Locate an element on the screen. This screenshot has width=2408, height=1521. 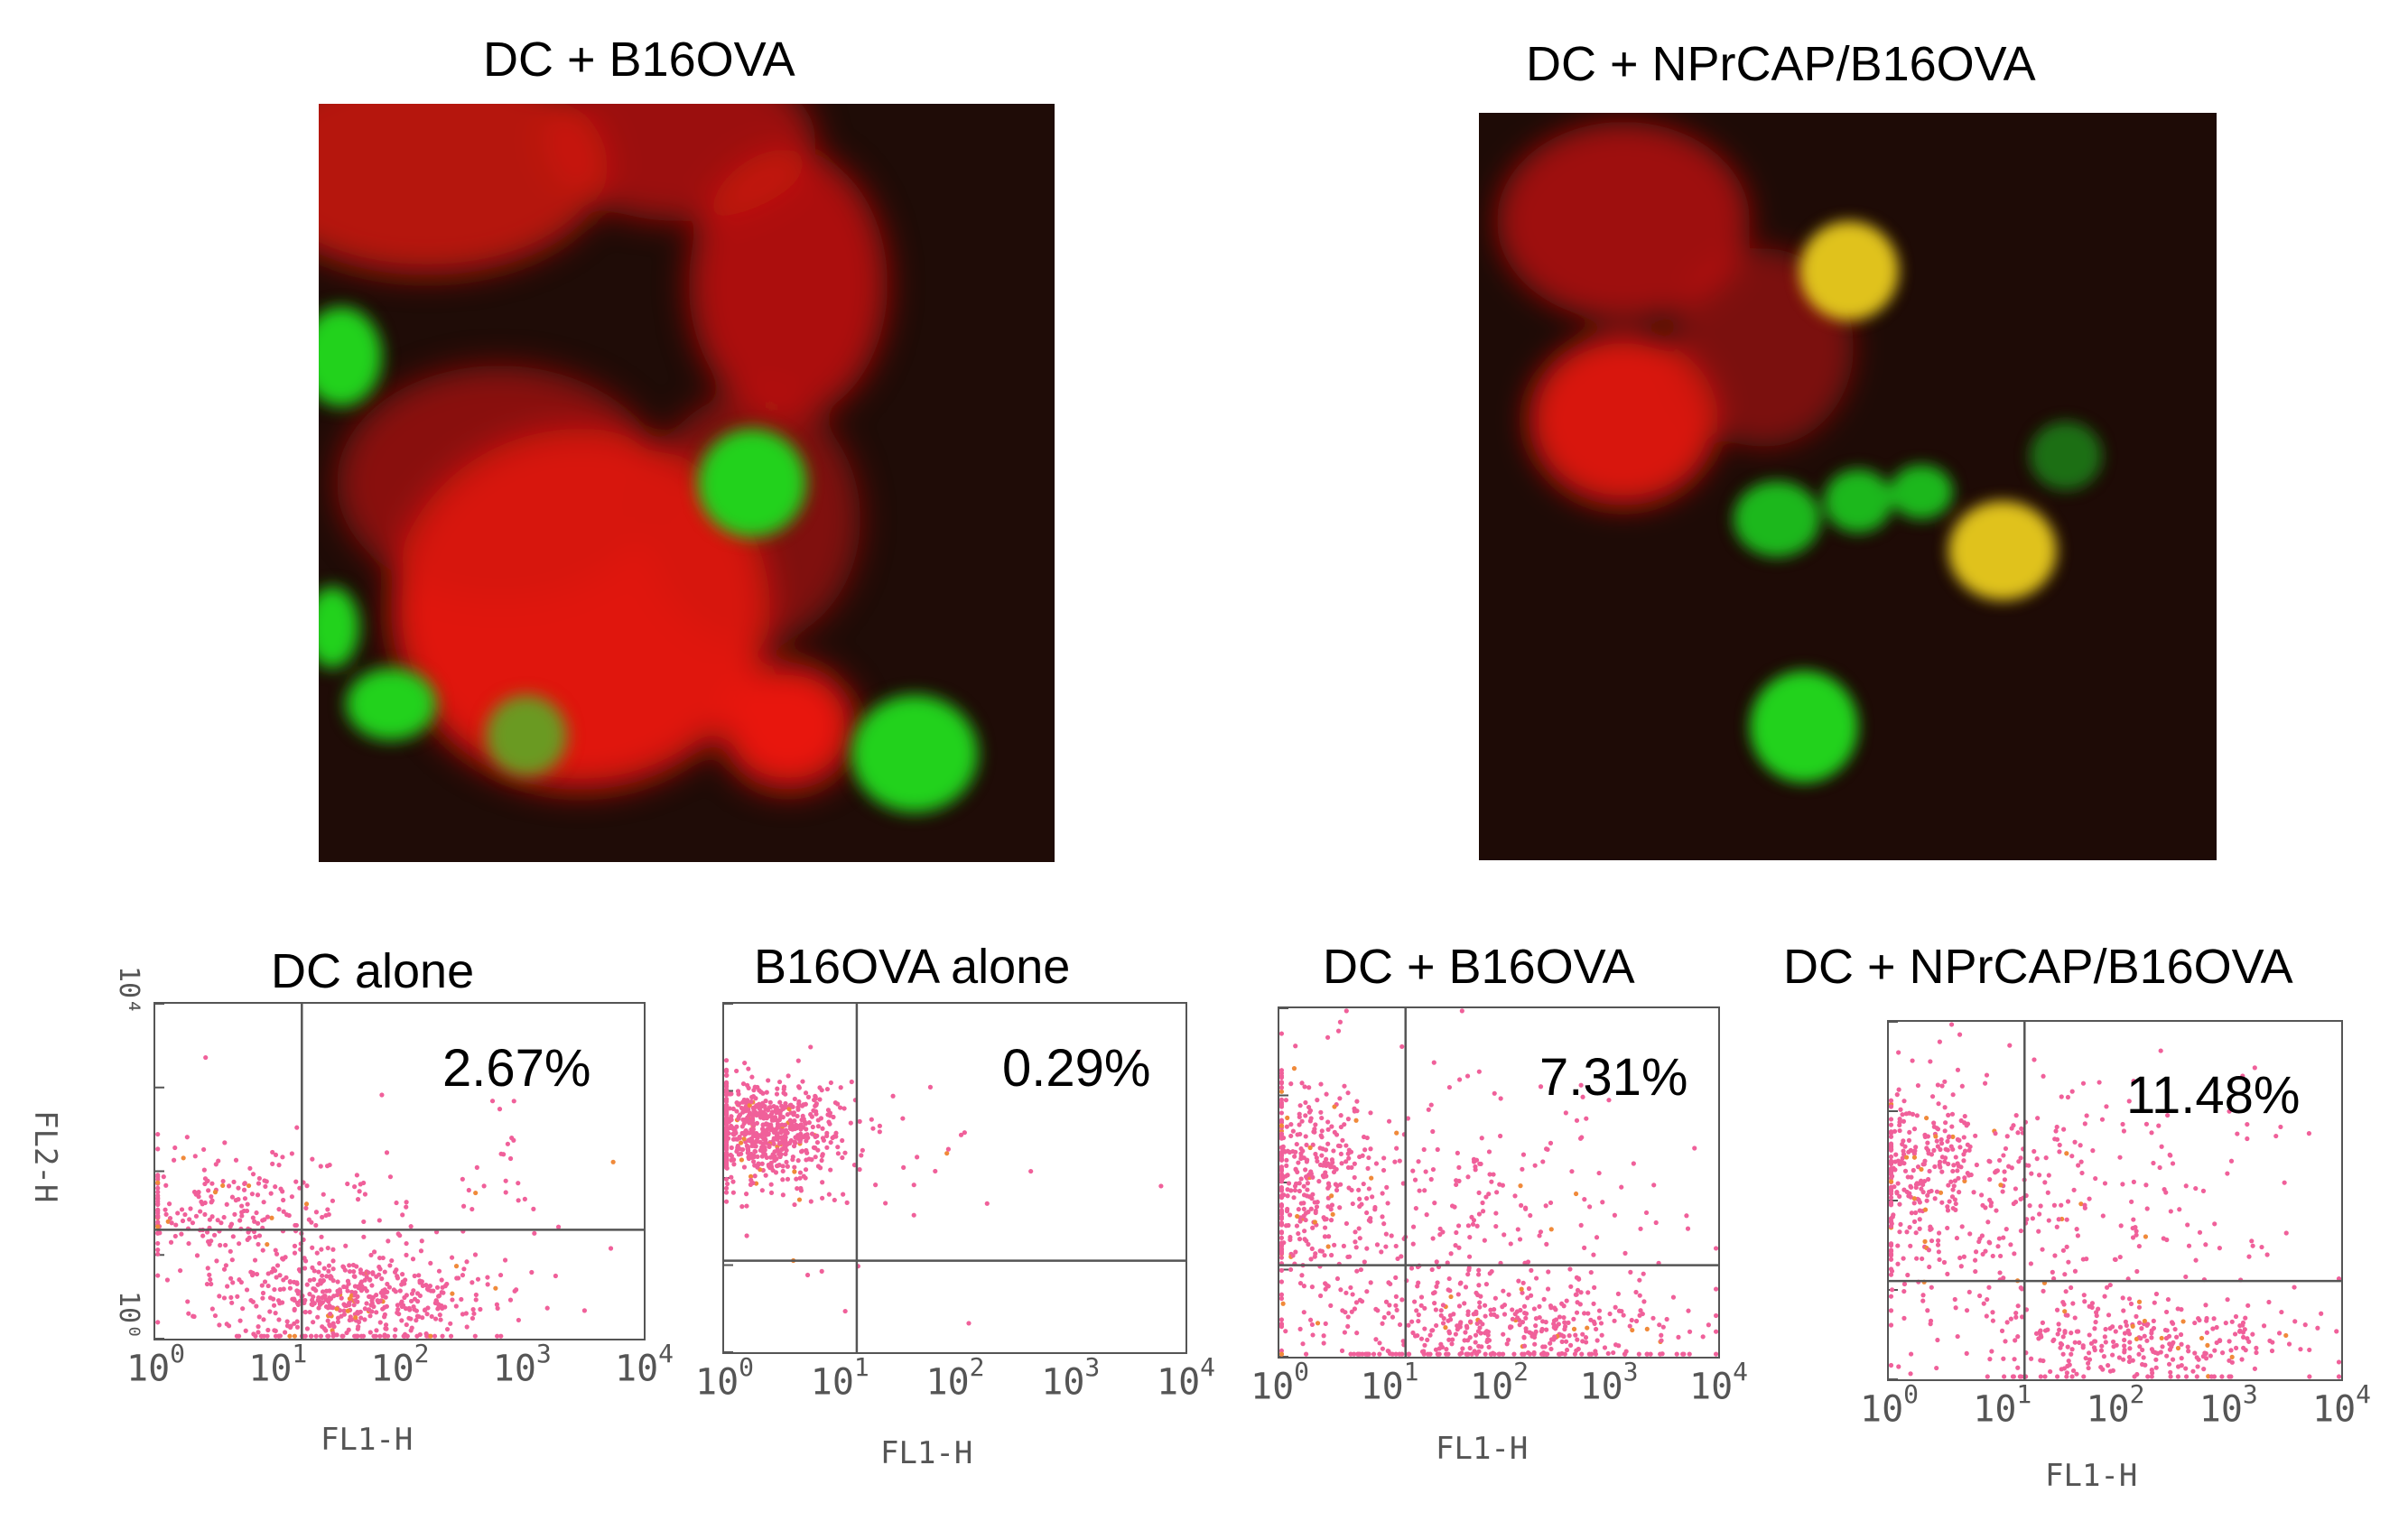
y-tick-top-1: 10⁴ is located at coordinates (128, 991).